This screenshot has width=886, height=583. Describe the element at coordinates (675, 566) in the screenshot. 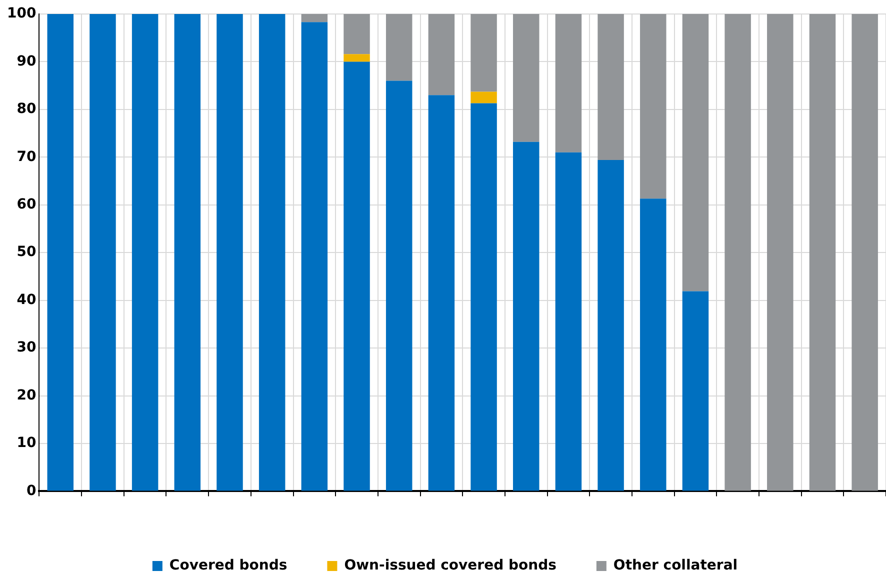

I see `legend-label: Other collateral` at that location.